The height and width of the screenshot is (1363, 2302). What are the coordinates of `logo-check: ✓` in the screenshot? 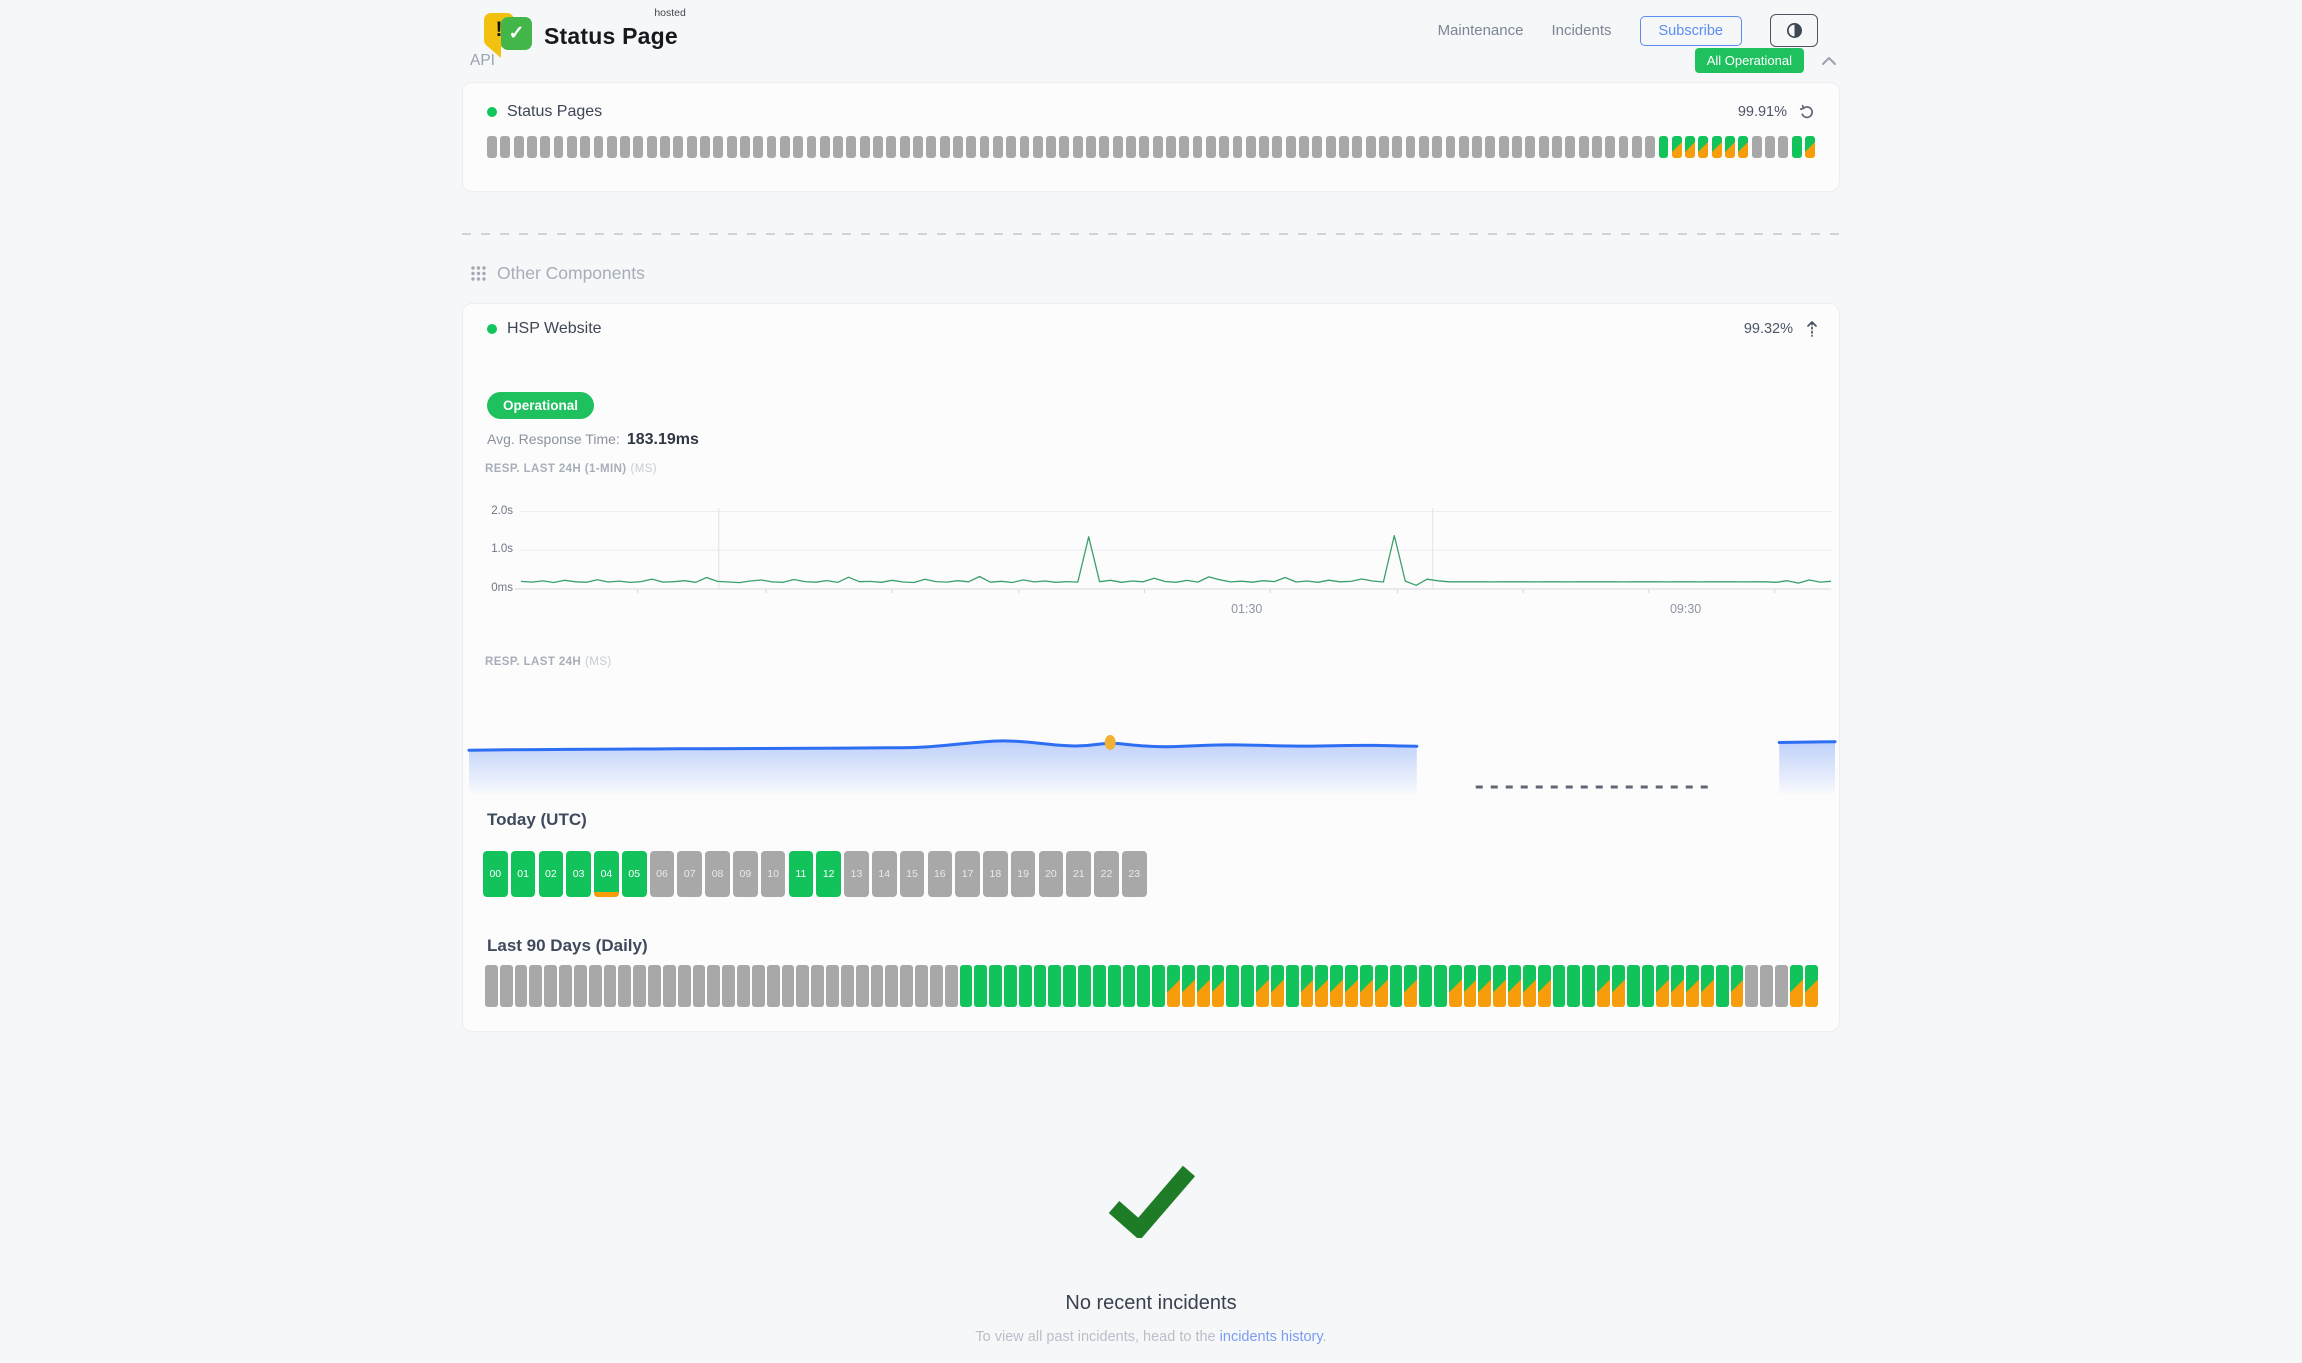 It's located at (516, 33).